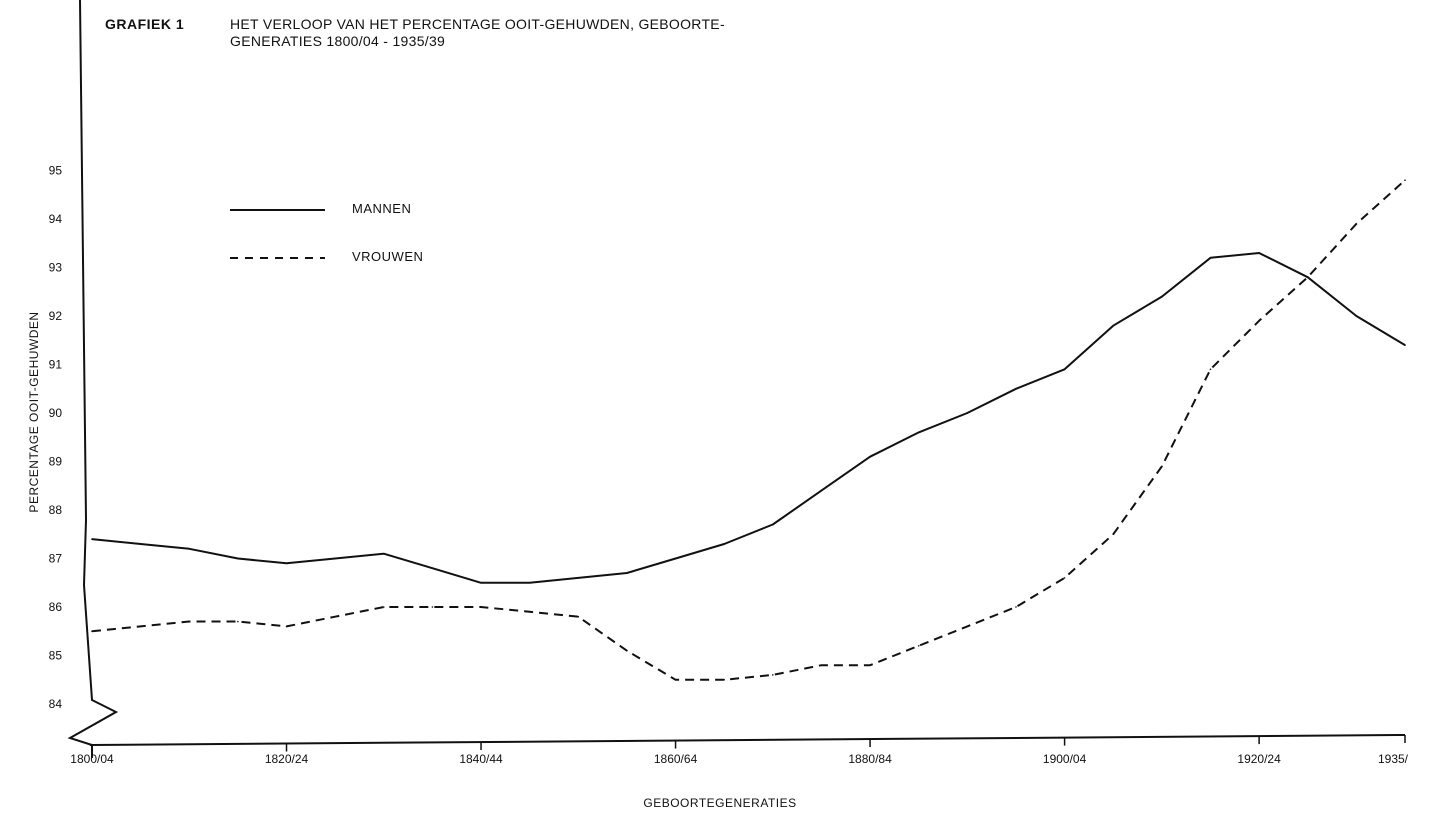 Image resolution: width=1429 pixels, height=815 pixels. I want to click on legend: MANNEN VROUWEN, so click(326, 232).